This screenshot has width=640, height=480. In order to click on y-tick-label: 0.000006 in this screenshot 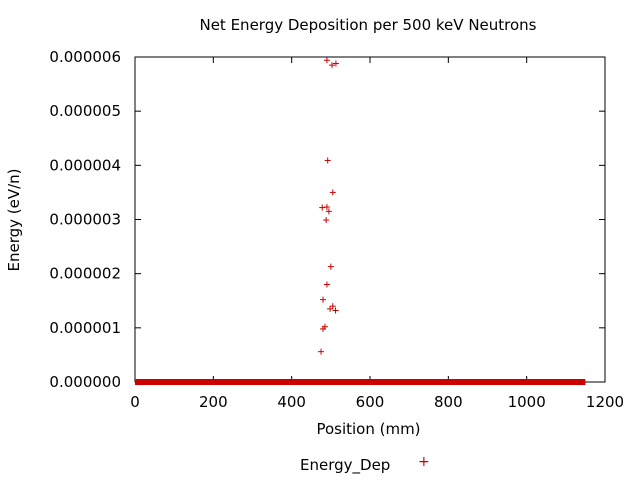, I will do `click(85, 57)`.